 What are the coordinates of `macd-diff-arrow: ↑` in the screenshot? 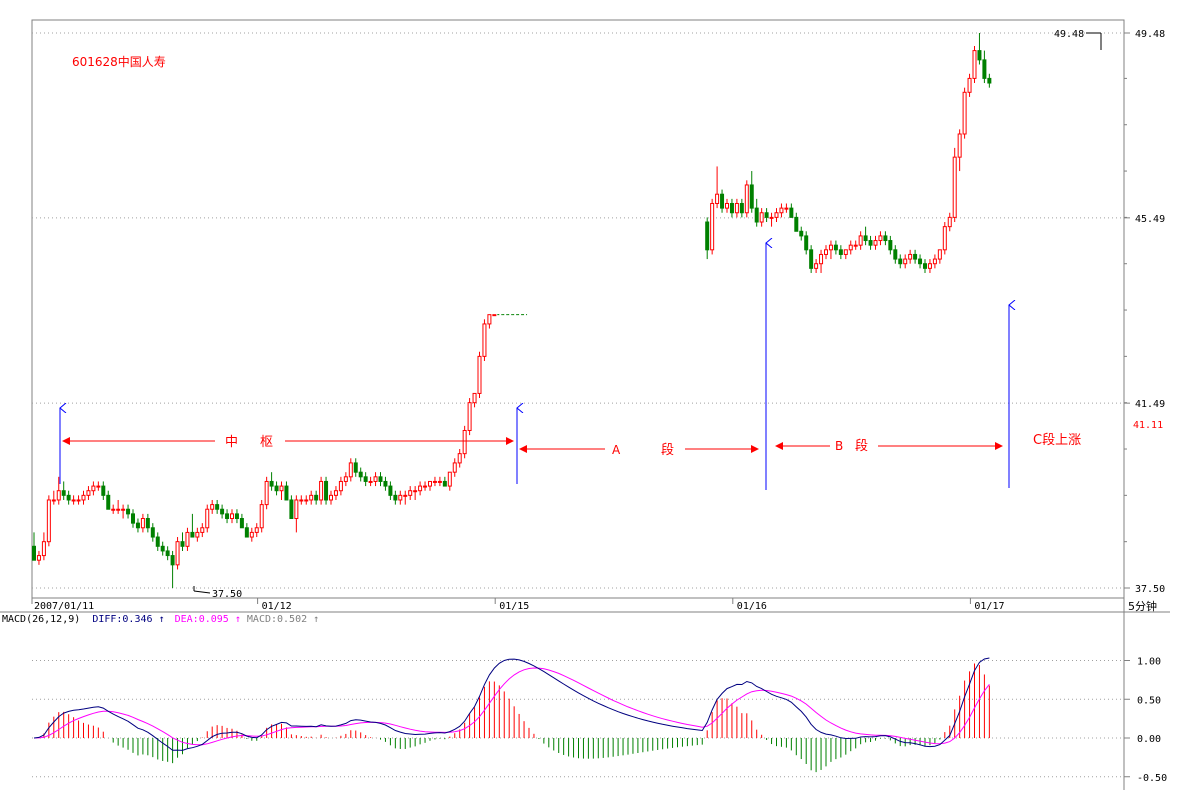 It's located at (162, 619).